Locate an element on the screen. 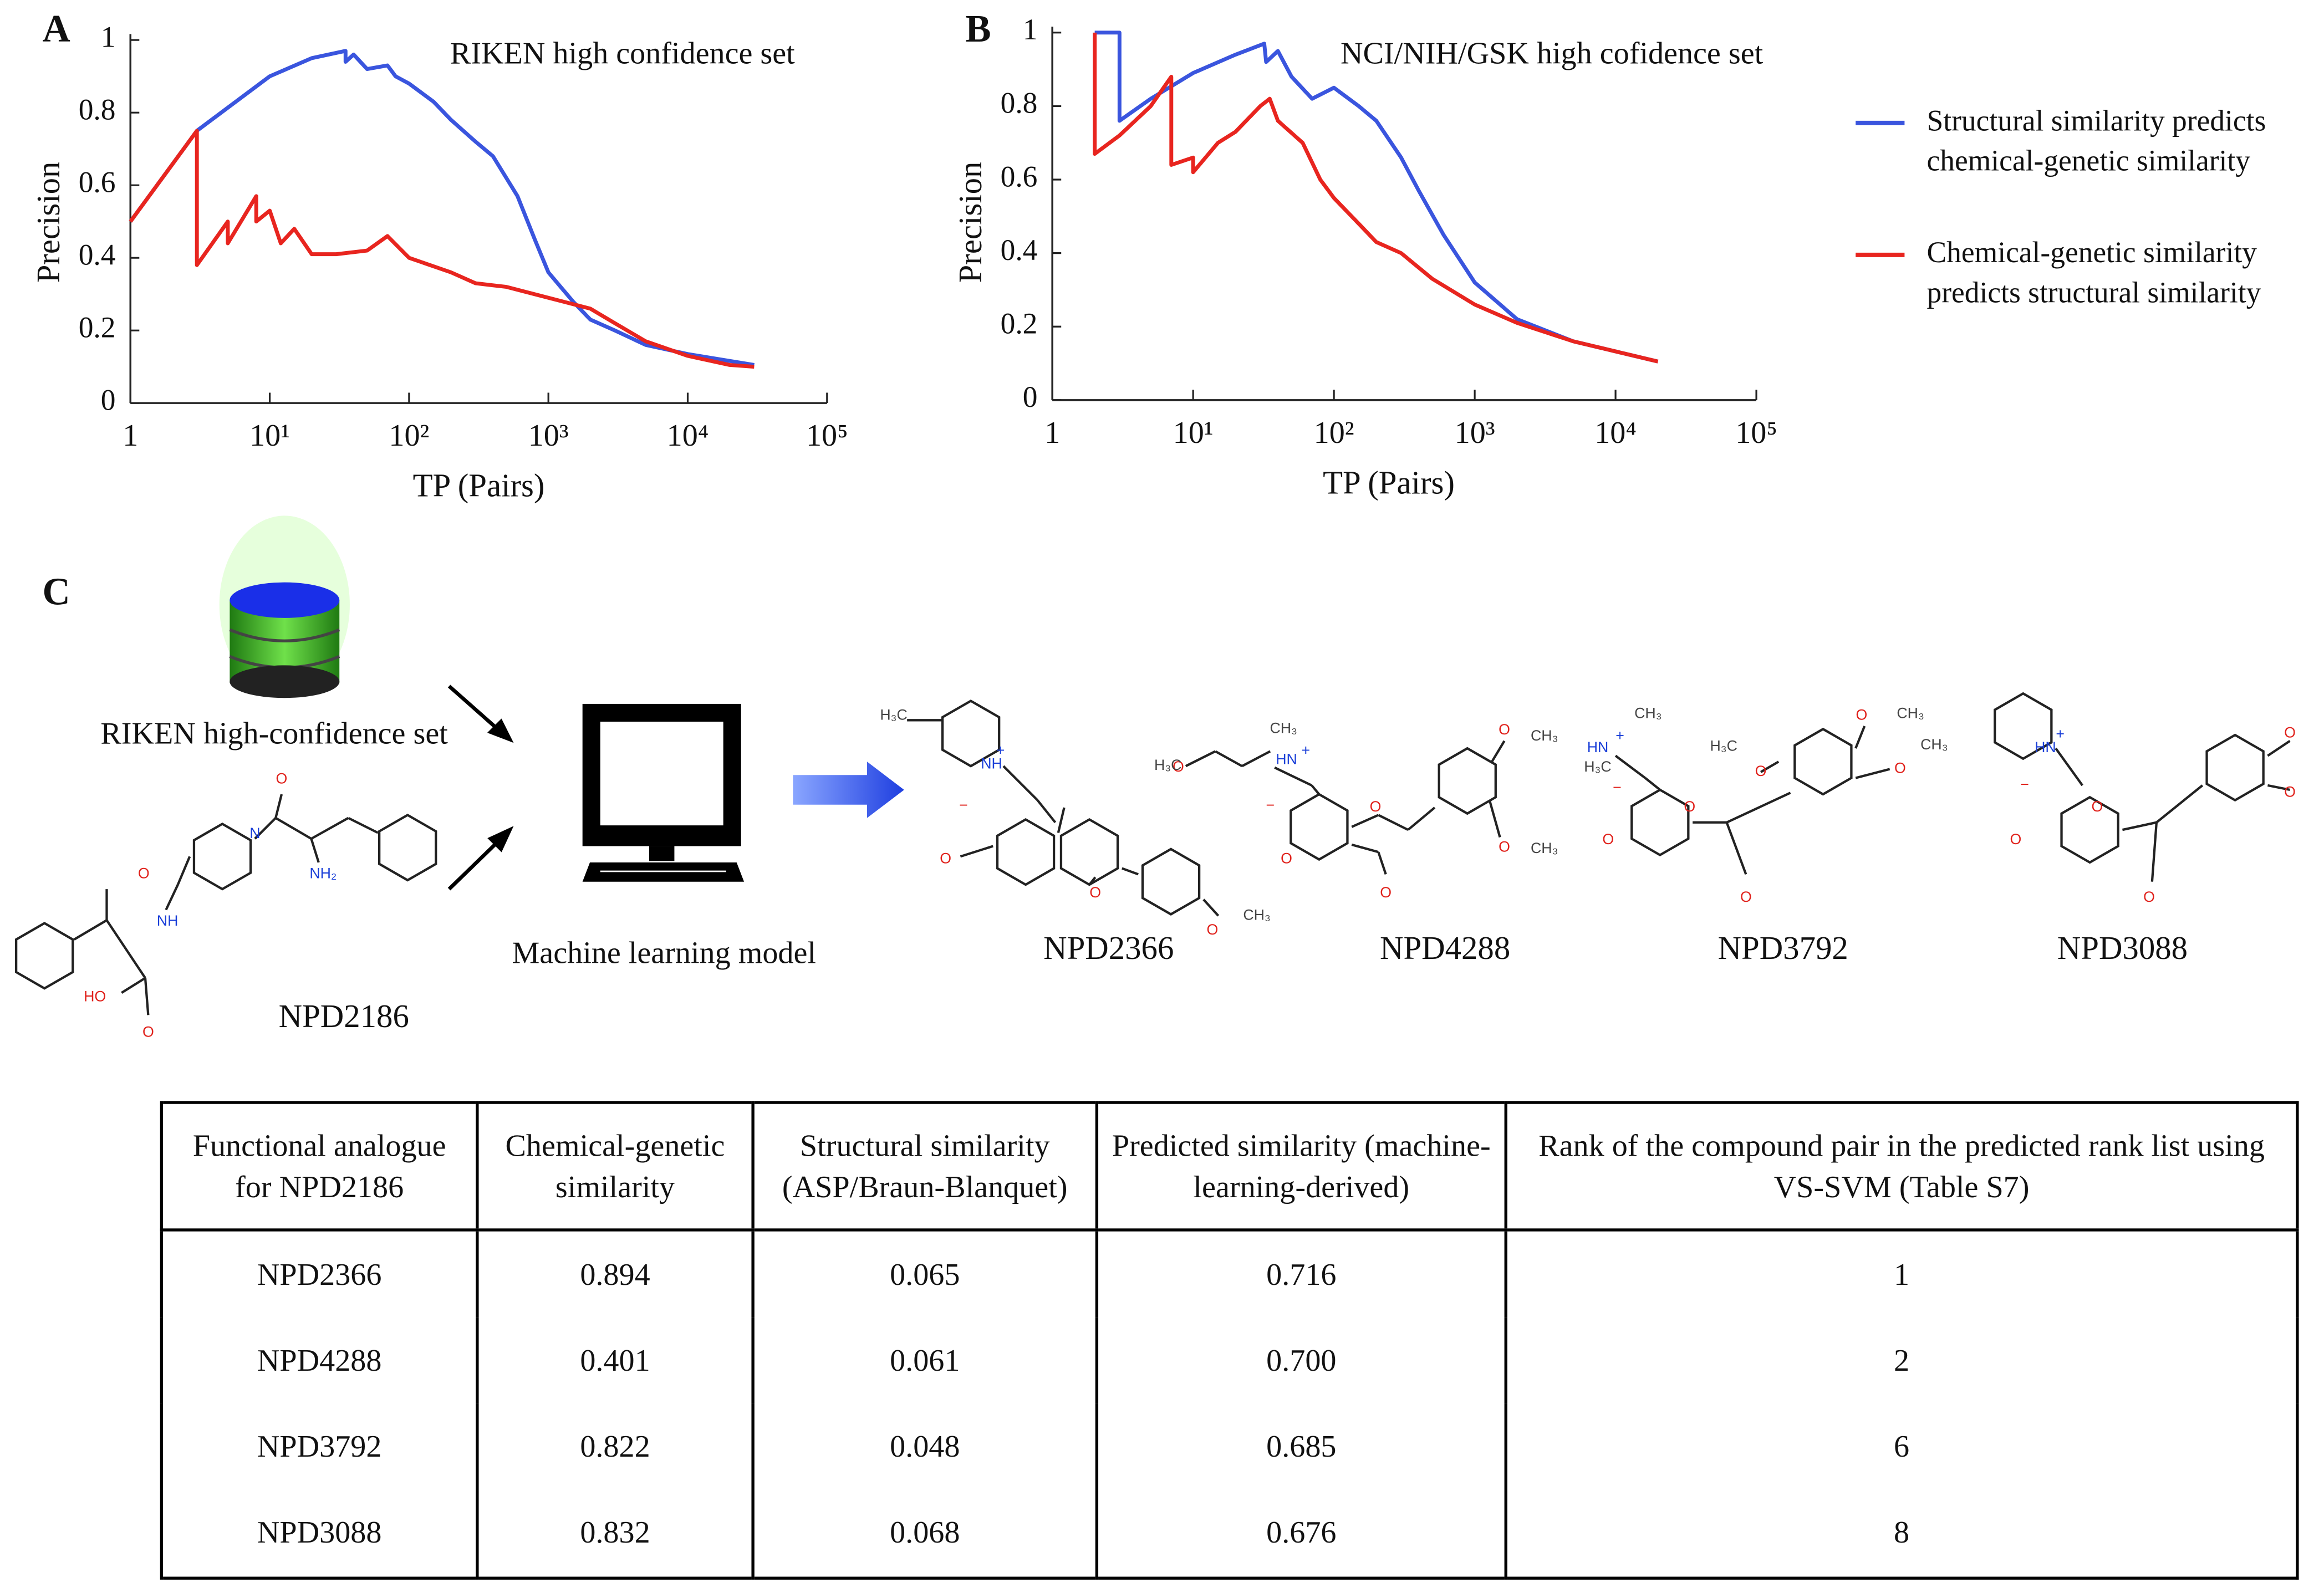 The width and height of the screenshot is (2324, 1588). header-cell: Functional analogue for NPD2186 is located at coordinates (318, 1167).